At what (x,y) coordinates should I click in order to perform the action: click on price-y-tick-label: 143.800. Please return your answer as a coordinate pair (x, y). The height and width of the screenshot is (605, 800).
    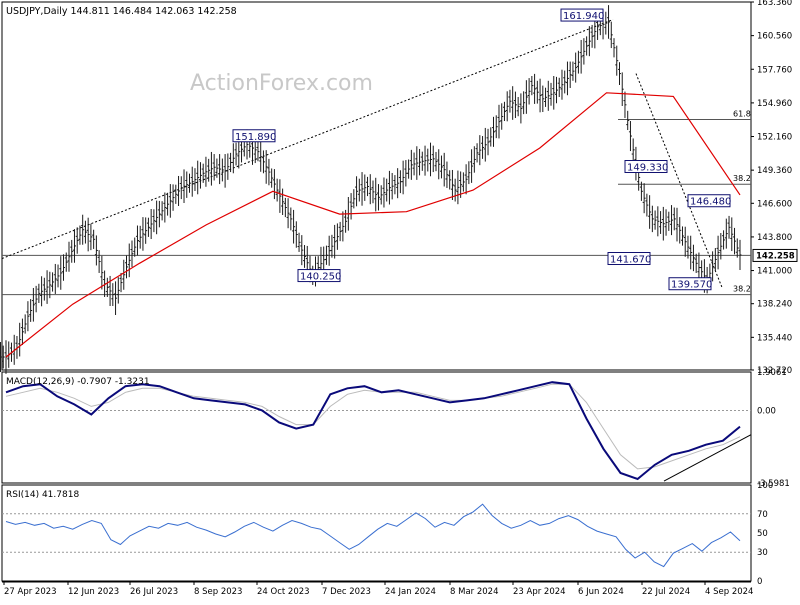
    Looking at the image, I should click on (774, 238).